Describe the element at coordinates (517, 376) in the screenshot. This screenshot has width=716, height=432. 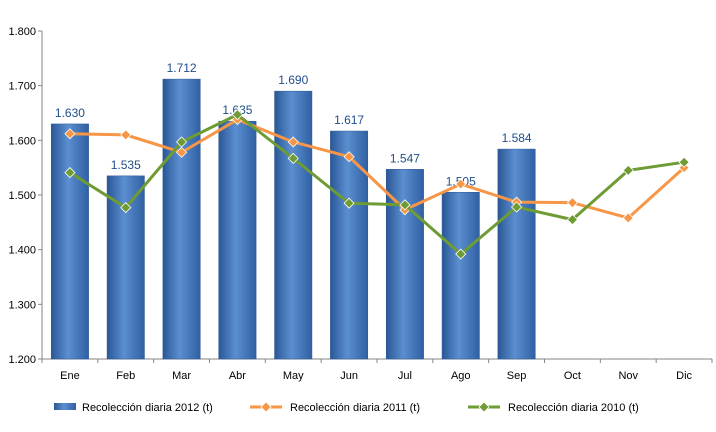
I see `x-tick-label: Sep` at that location.